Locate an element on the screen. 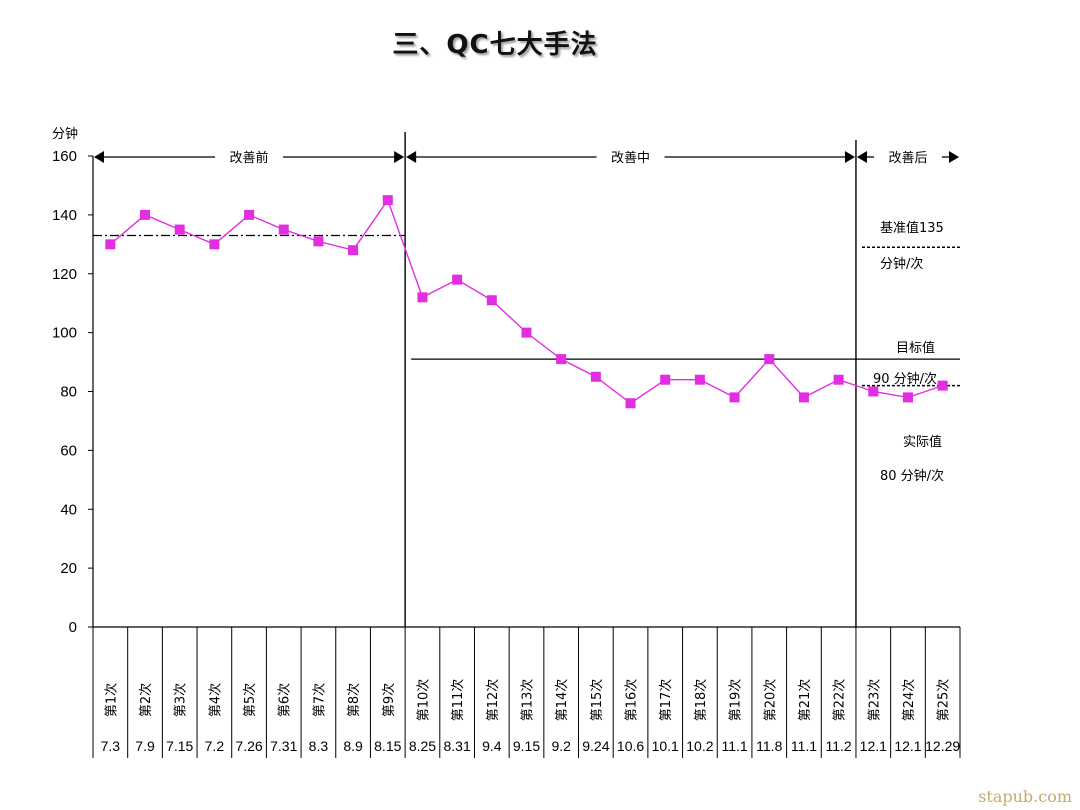  x-tick-label: 第4次 is located at coordinates (215, 700).